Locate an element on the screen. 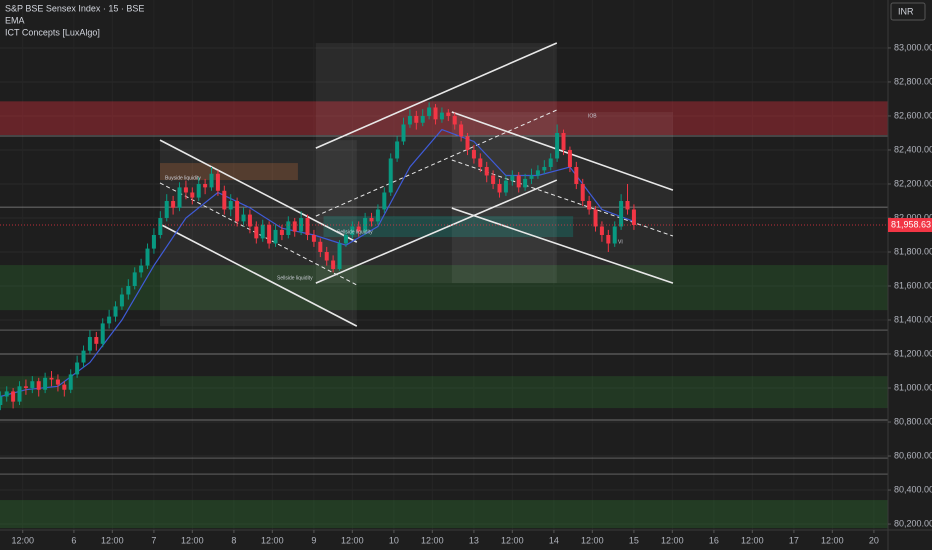 The height and width of the screenshot is (550, 932). price-tag is located at coordinates (910, 225).